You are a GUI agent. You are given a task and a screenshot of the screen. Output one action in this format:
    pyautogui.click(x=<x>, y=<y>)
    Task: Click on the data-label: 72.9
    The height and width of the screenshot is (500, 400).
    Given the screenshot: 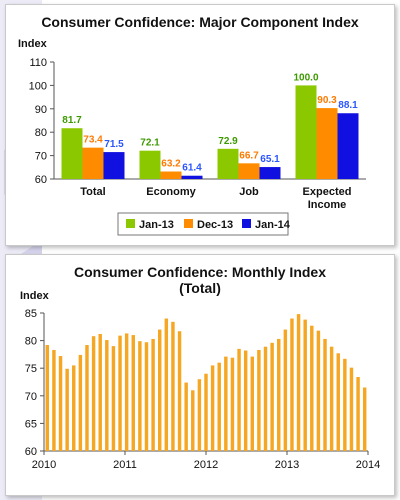 What is the action you would take?
    pyautogui.click(x=228, y=141)
    